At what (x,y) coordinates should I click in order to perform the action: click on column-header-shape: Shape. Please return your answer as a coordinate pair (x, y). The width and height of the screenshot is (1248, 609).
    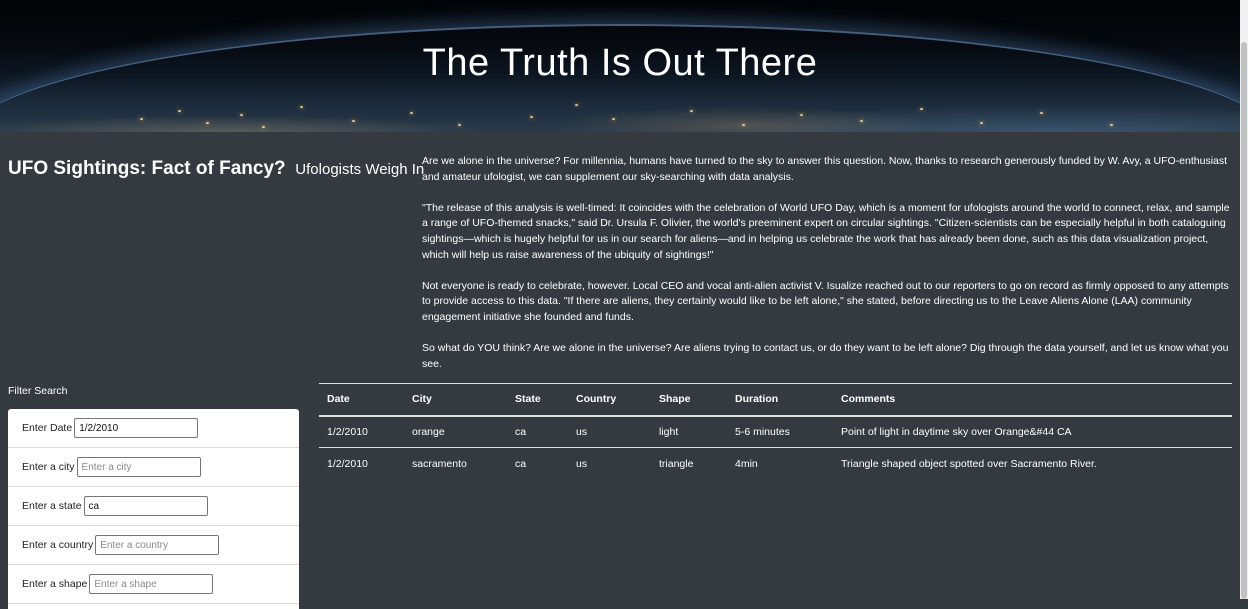
    Looking at the image, I should click on (689, 400).